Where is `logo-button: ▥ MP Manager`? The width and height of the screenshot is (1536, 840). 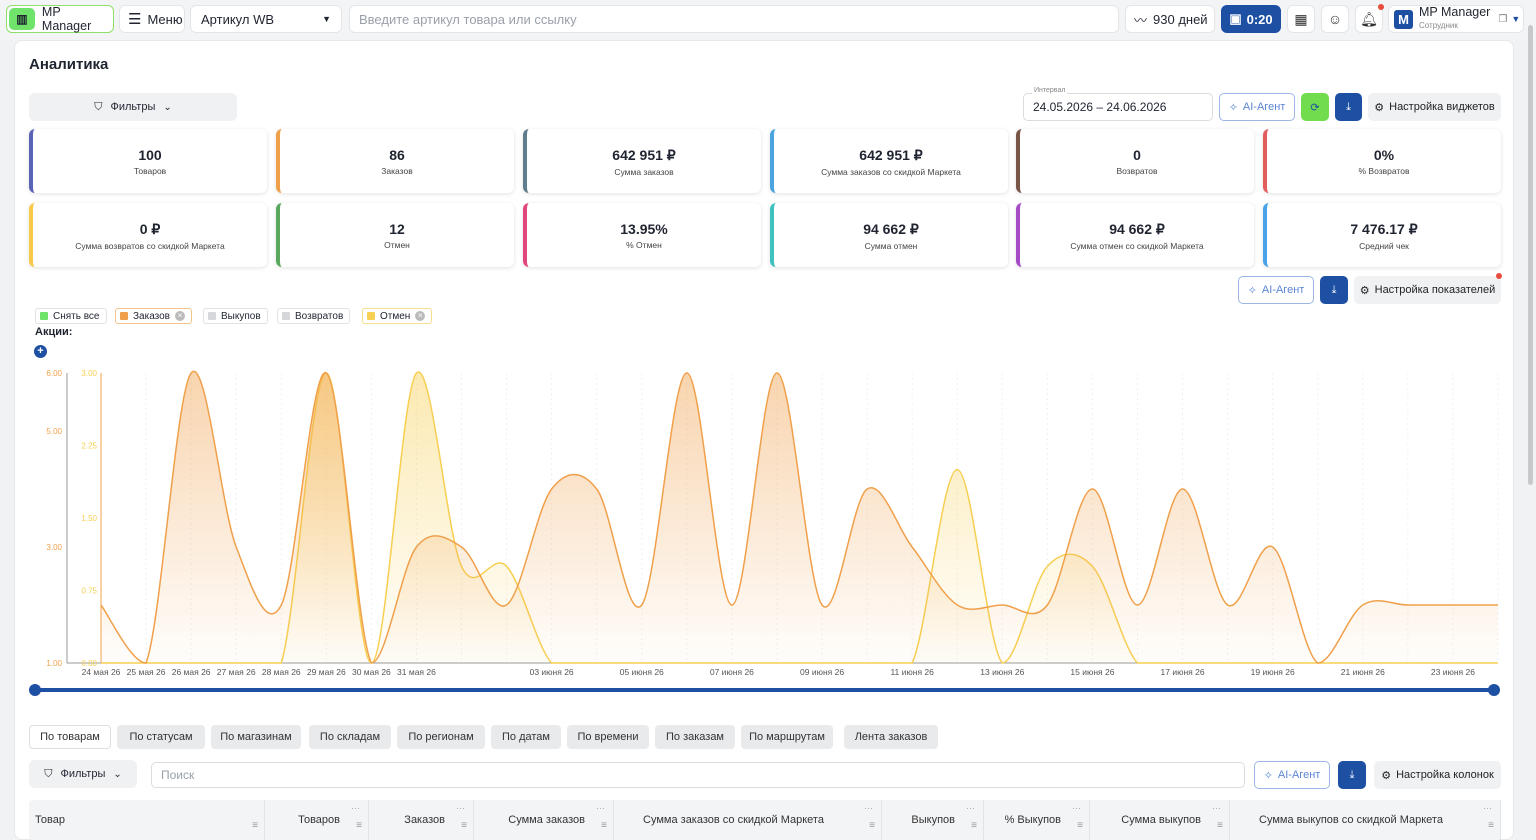
logo-button: ▥ MP Manager is located at coordinates (60, 19).